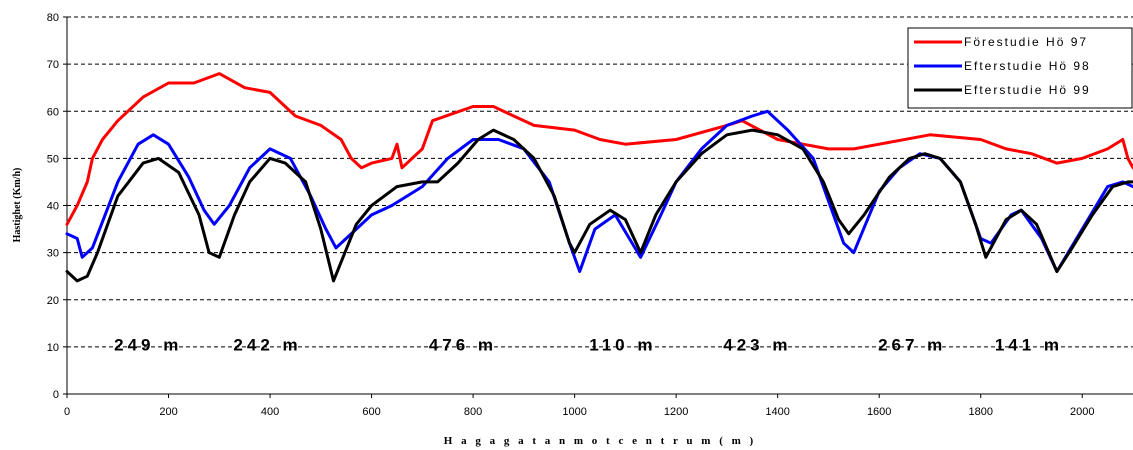 The height and width of the screenshot is (450, 1133). I want to click on legend-label-1: Förestudie Hö 97, so click(1026, 42).